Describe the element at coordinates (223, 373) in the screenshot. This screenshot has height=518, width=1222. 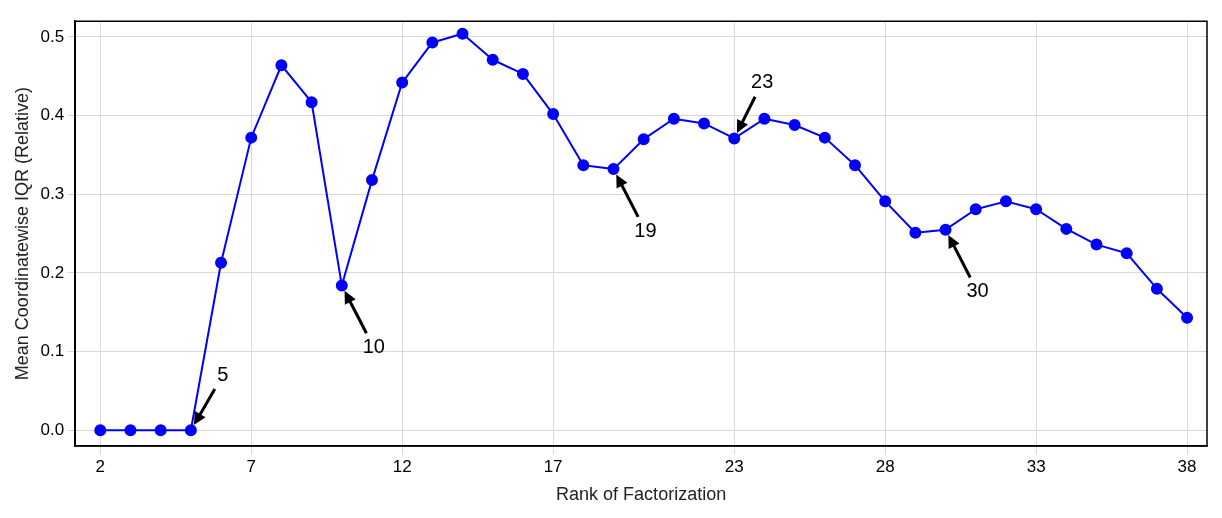
I see `annotation: 5` at that location.